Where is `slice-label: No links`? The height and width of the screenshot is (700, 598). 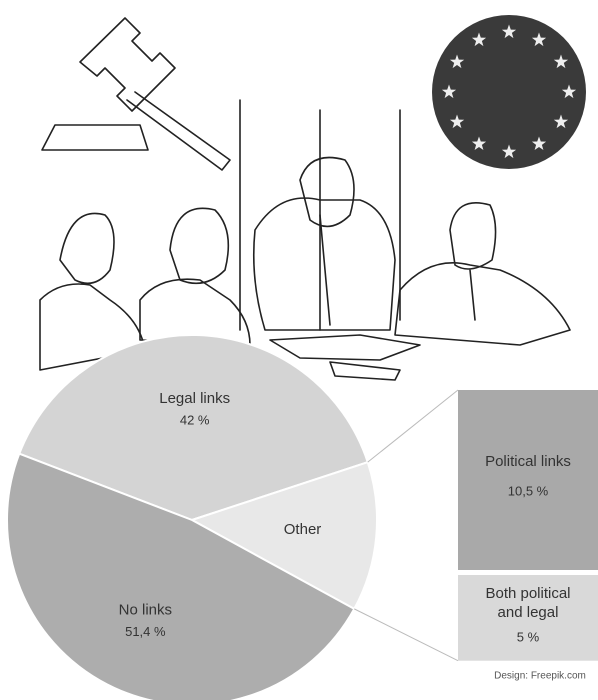 slice-label: No links is located at coordinates (145, 610).